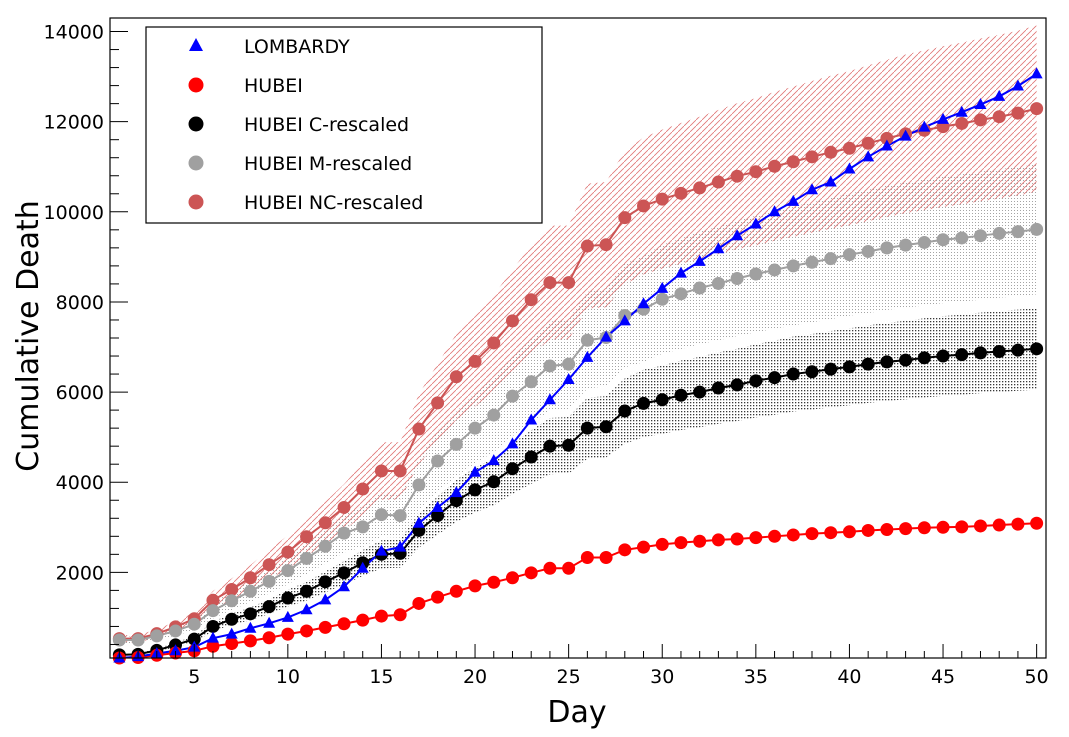  I want to click on x-tick-label: 5, so click(194, 677).